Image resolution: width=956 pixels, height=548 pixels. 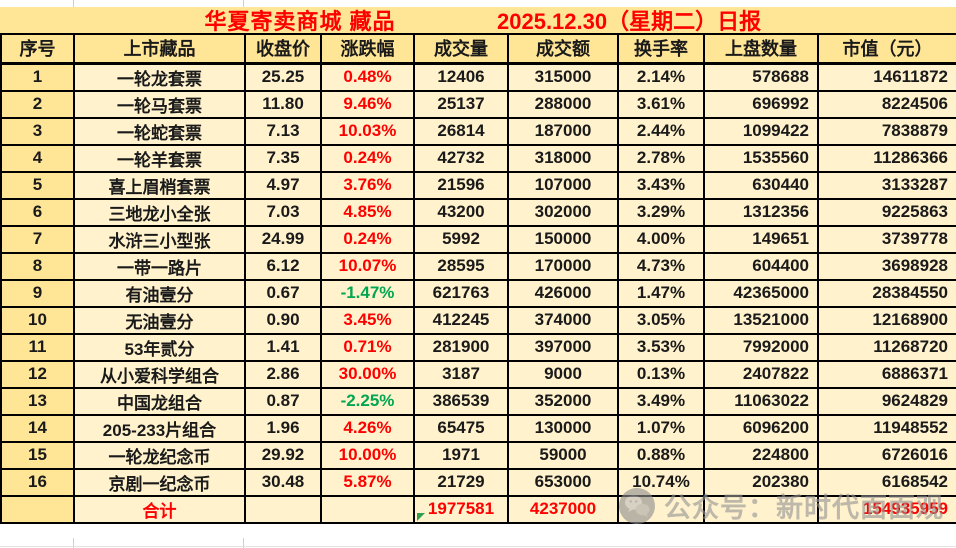 I want to click on excel-corner-indicator-icon, so click(x=421, y=517).